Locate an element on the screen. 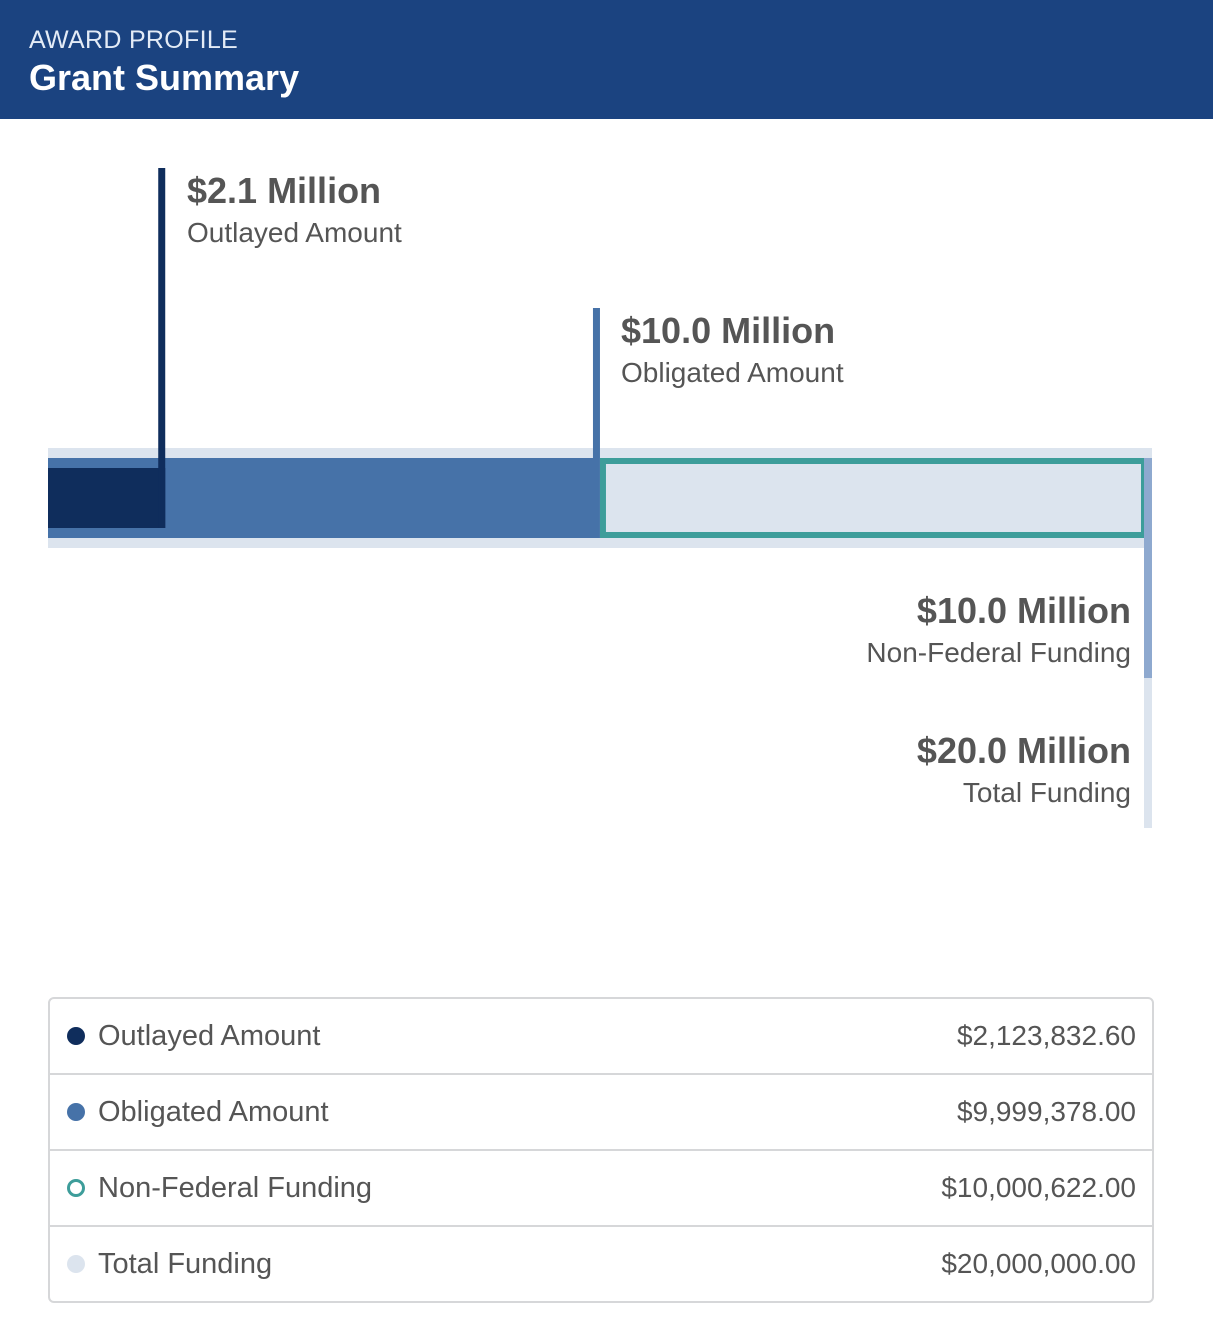  total-marker-line is located at coordinates (1148, 753).